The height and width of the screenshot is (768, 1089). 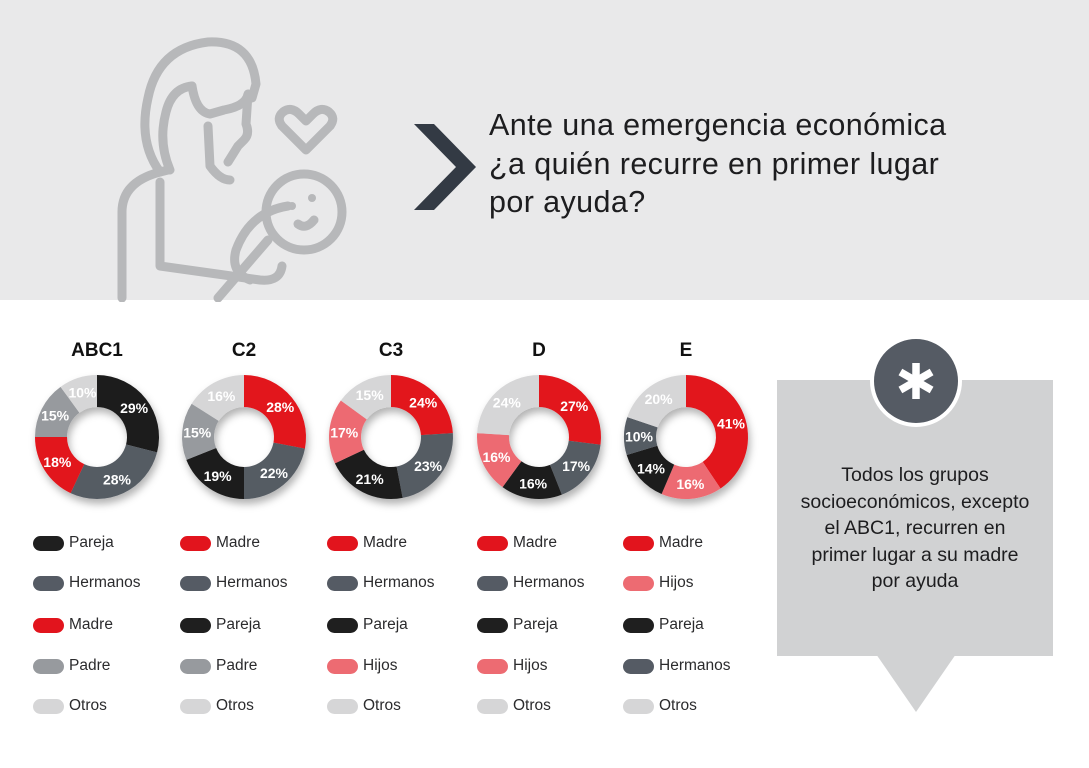 I want to click on question-line: por ayuda?, so click(x=567, y=202).